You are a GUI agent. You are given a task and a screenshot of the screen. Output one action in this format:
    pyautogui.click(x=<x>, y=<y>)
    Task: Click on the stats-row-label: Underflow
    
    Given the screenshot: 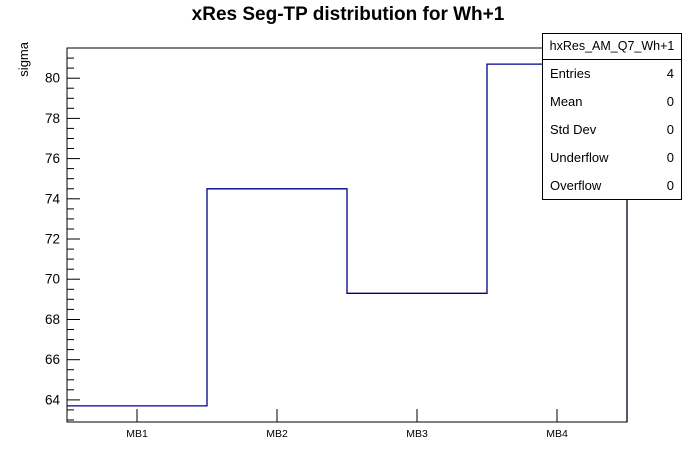 What is the action you would take?
    pyautogui.click(x=579, y=157)
    